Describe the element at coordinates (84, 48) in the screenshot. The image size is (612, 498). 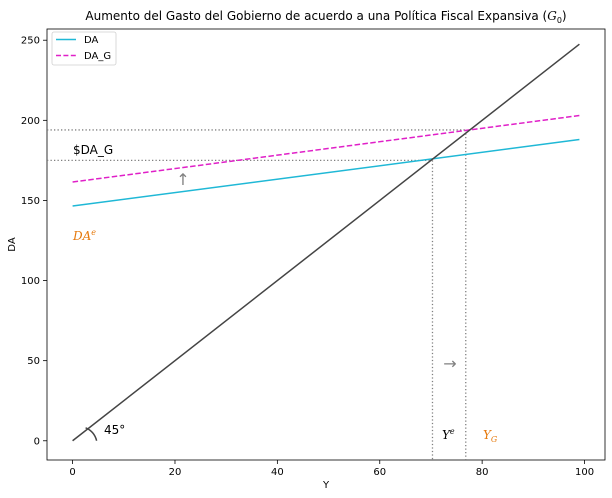
I see `legend: DA DA_G` at that location.